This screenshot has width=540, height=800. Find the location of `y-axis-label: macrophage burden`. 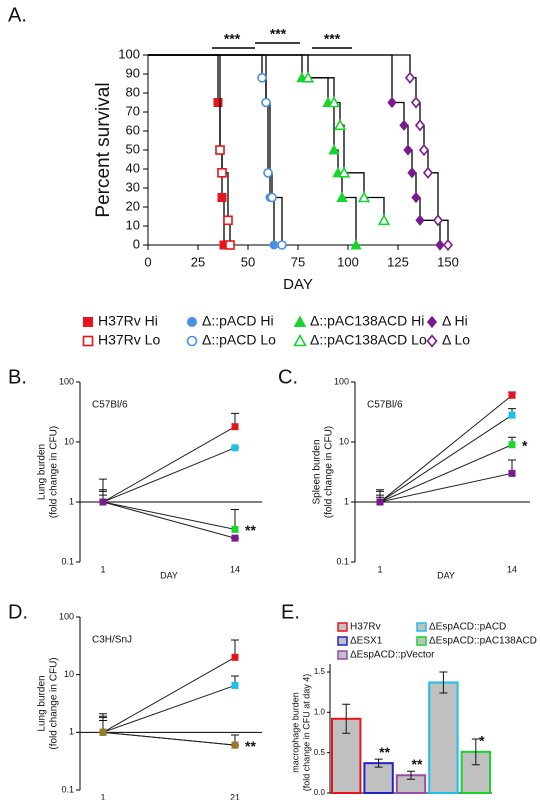

y-axis-label: macrophage burden is located at coordinates (295, 732).